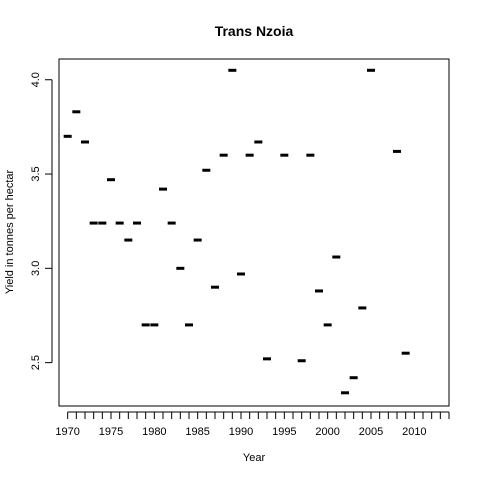  I want to click on x-tick-label: 1985, so click(197, 432).